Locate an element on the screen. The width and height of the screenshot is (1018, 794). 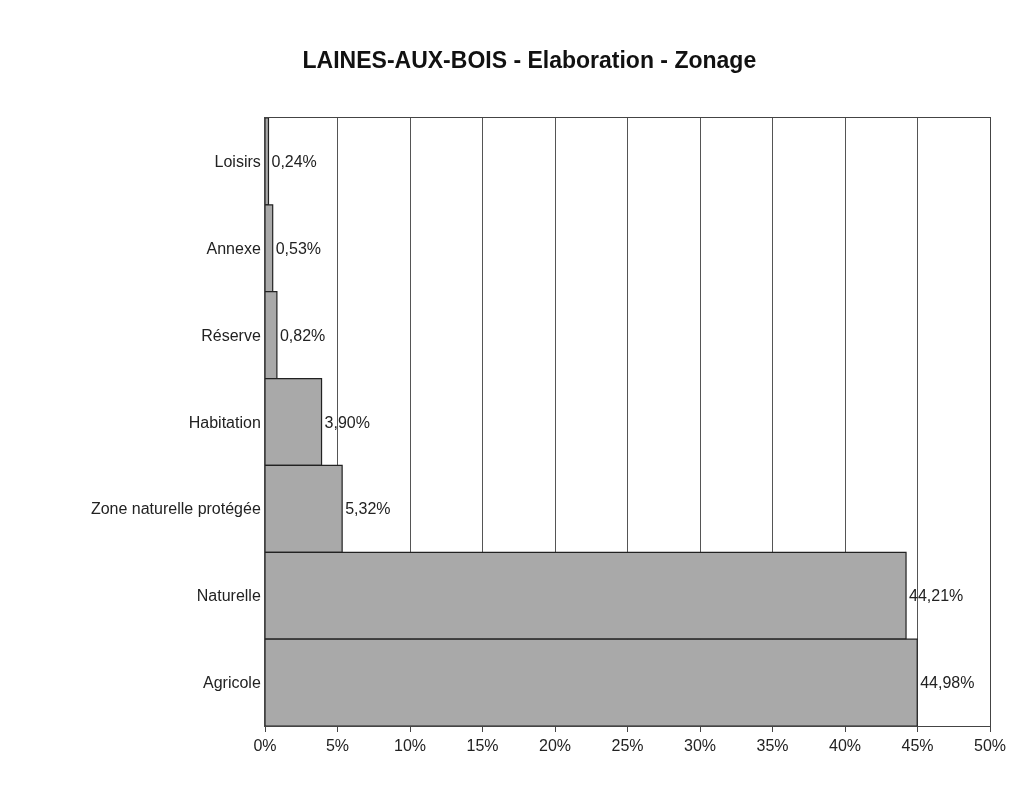
y-tick-label: Habitation is located at coordinates (224, 422).